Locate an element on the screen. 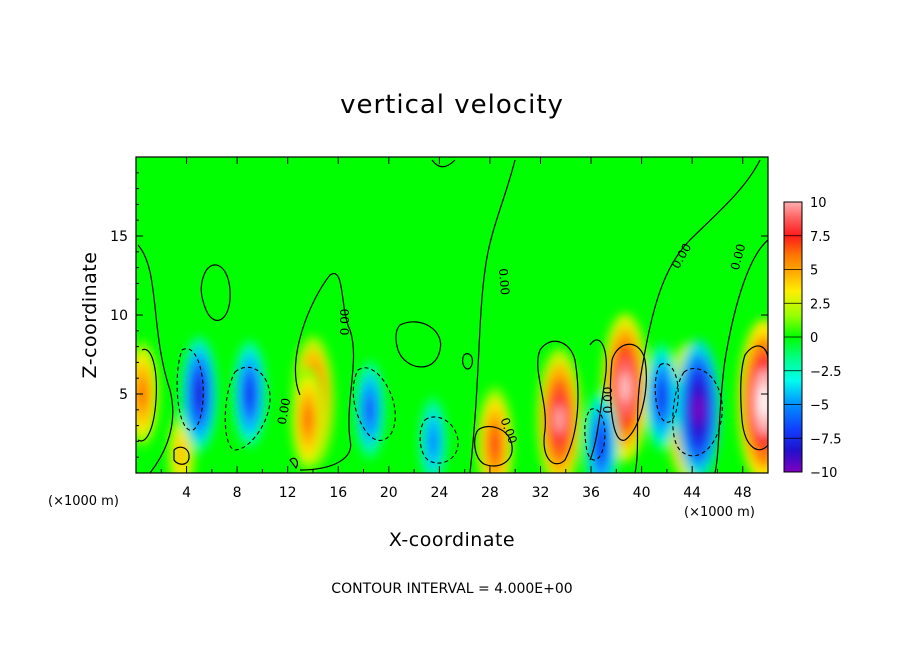 The width and height of the screenshot is (904, 654). negative-contours is located at coordinates (449, 406).